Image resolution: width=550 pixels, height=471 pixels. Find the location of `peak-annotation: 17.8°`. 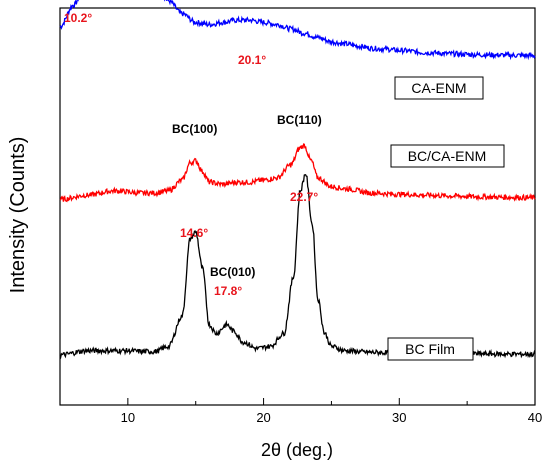

peak-annotation: 17.8° is located at coordinates (228, 291).